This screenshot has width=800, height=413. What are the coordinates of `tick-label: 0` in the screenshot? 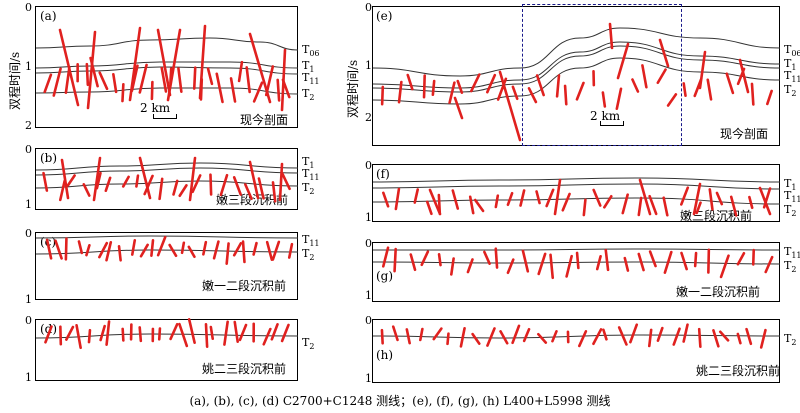 It's located at (368, 320).